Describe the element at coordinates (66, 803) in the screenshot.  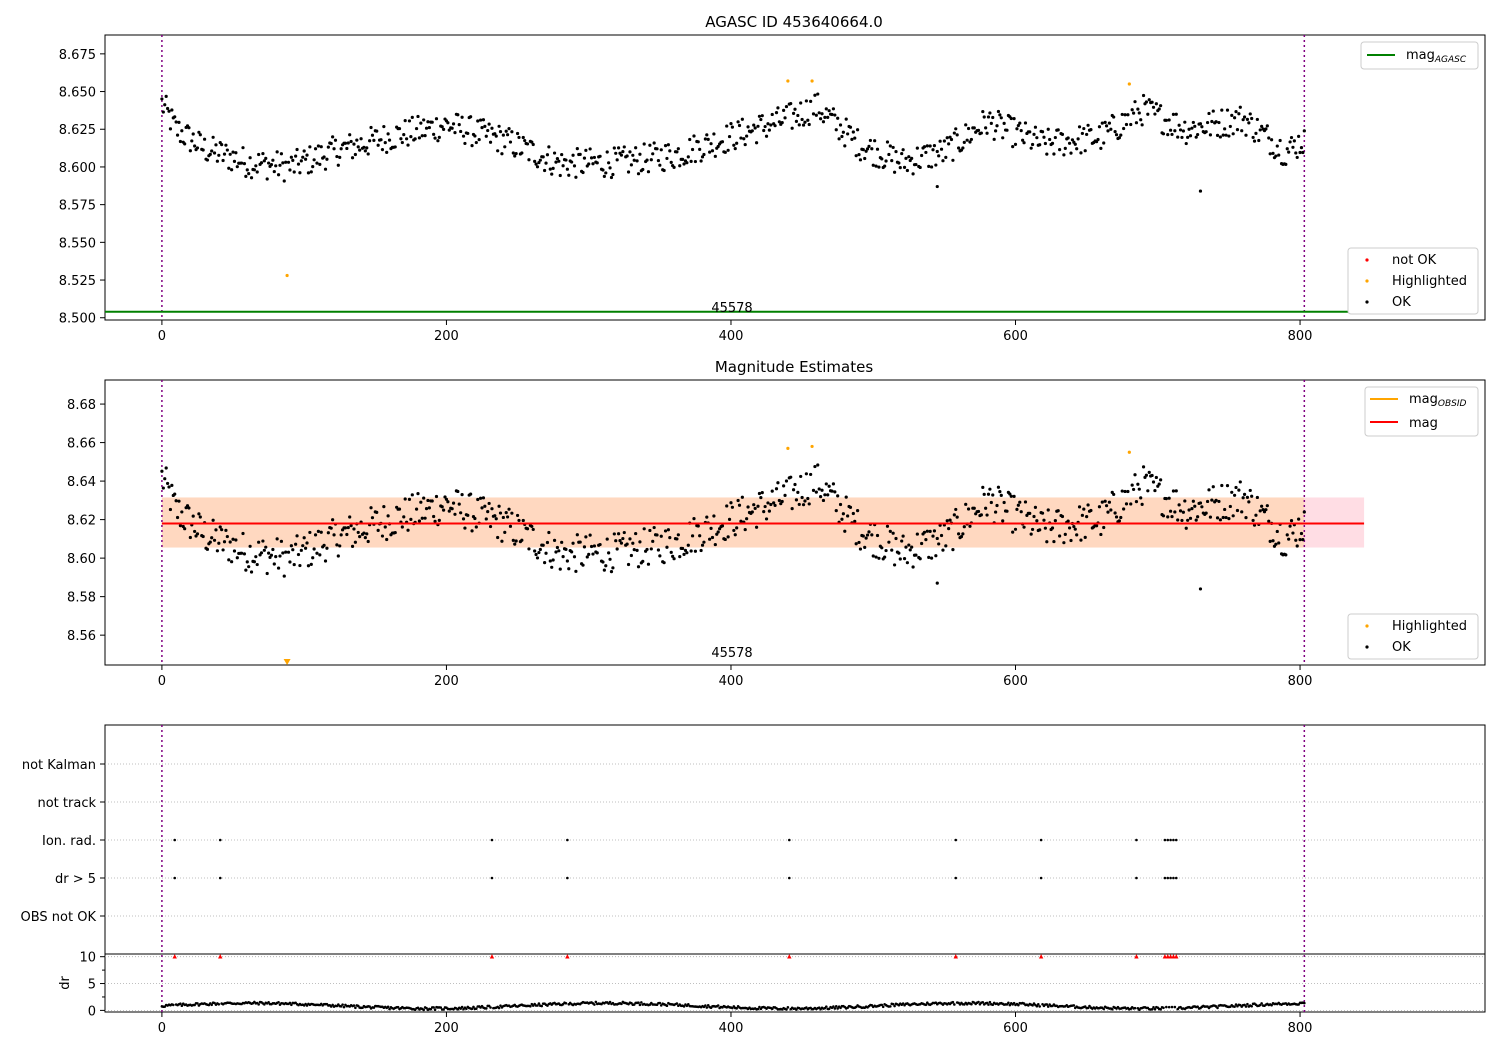
I see `flag-row-label: not track` at that location.